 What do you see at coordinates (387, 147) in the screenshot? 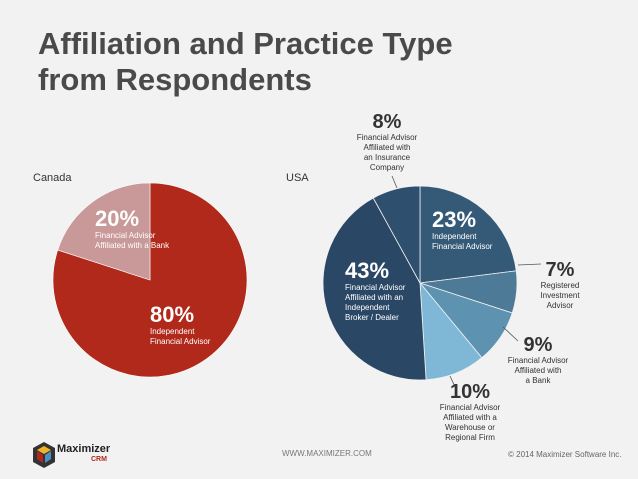
I see `usa-label-8-text: Affiliated with` at bounding box center [387, 147].